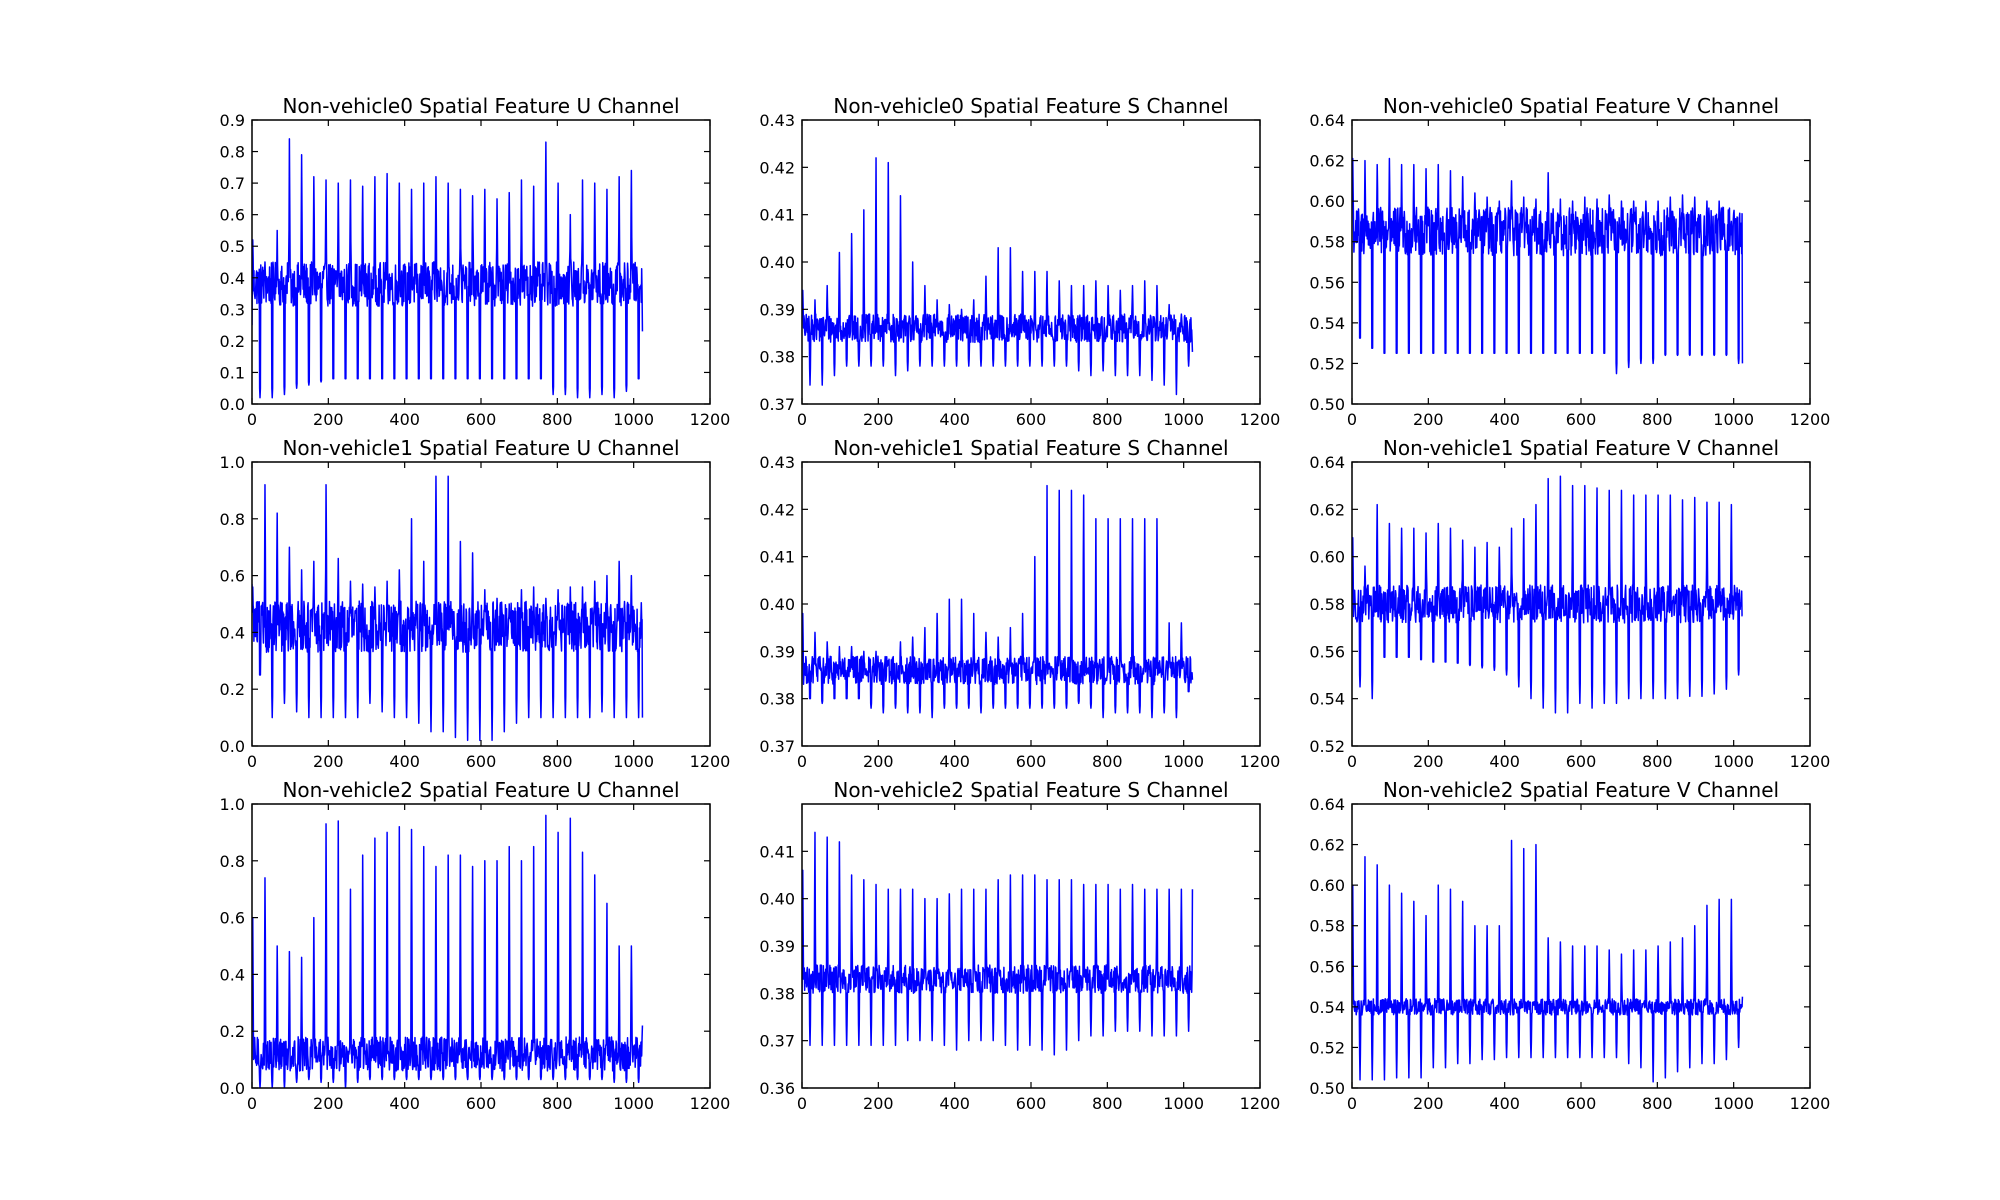 The width and height of the screenshot is (2000, 1200). What do you see at coordinates (1327, 323) in the screenshot?
I see `y-tick-label: 0.54` at bounding box center [1327, 323].